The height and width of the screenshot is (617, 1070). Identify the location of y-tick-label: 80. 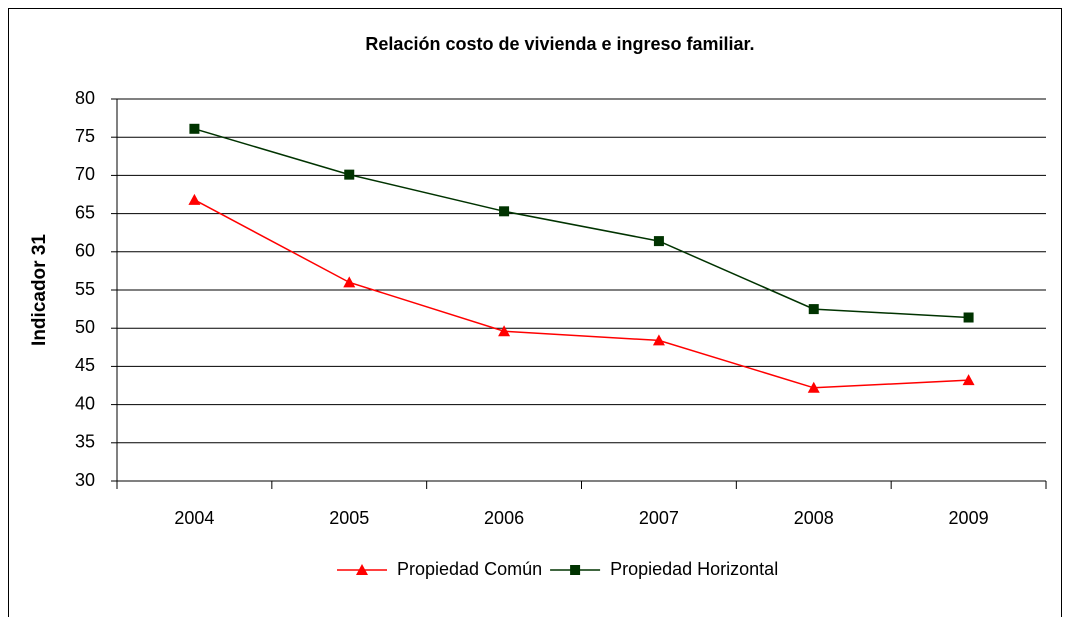
(85, 98).